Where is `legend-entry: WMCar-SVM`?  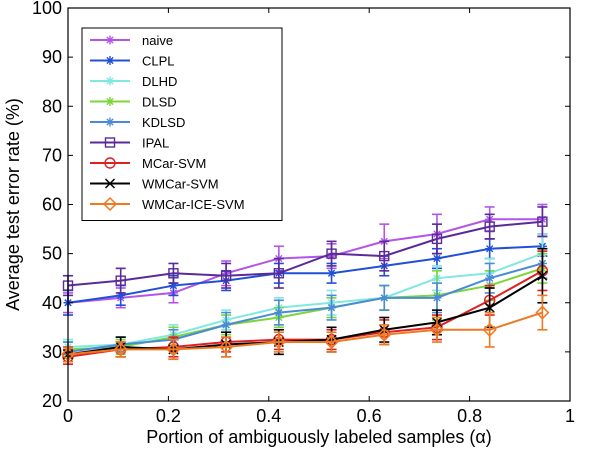
legend-entry: WMCar-SVM is located at coordinates (154, 184).